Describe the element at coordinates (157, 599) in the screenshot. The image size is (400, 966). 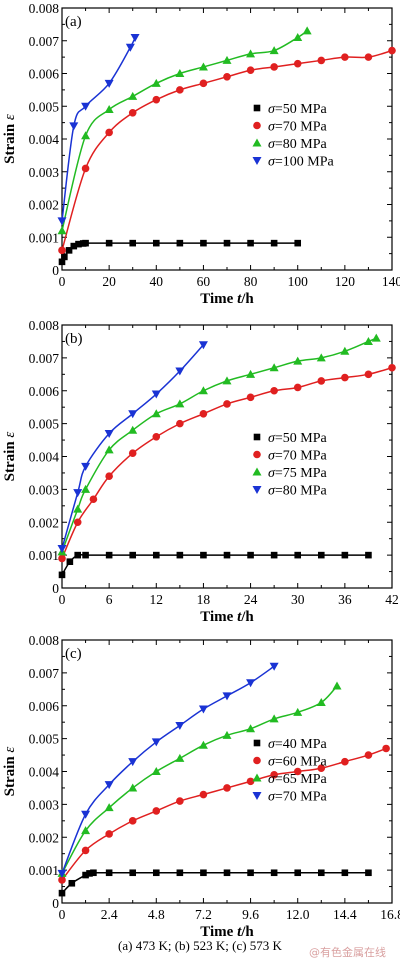
I see `x-tick-label: 12` at that location.